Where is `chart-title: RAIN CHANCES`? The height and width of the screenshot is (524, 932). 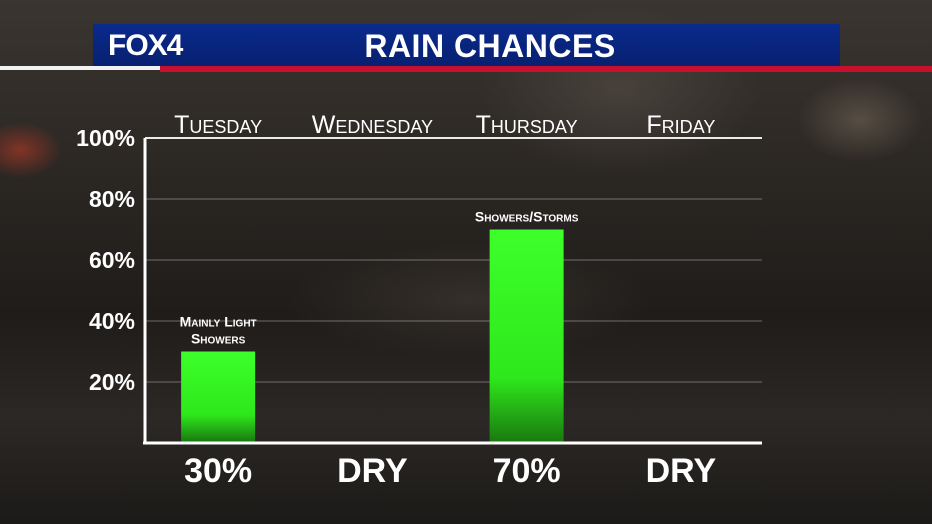 chart-title: RAIN CHANCES is located at coordinates (490, 46).